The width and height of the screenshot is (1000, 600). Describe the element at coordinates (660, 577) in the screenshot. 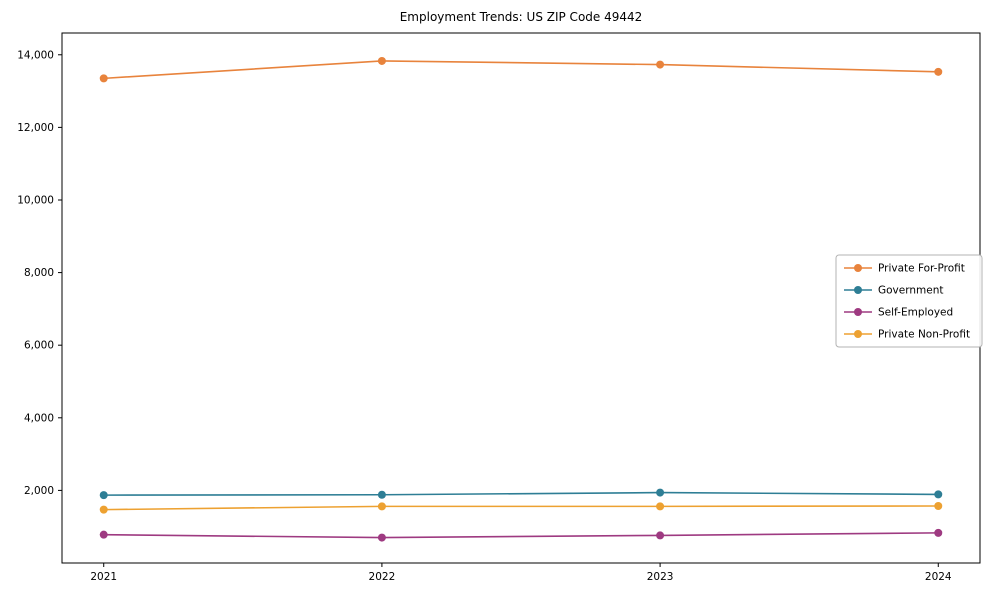

I see `x-tick-label: 2023` at that location.